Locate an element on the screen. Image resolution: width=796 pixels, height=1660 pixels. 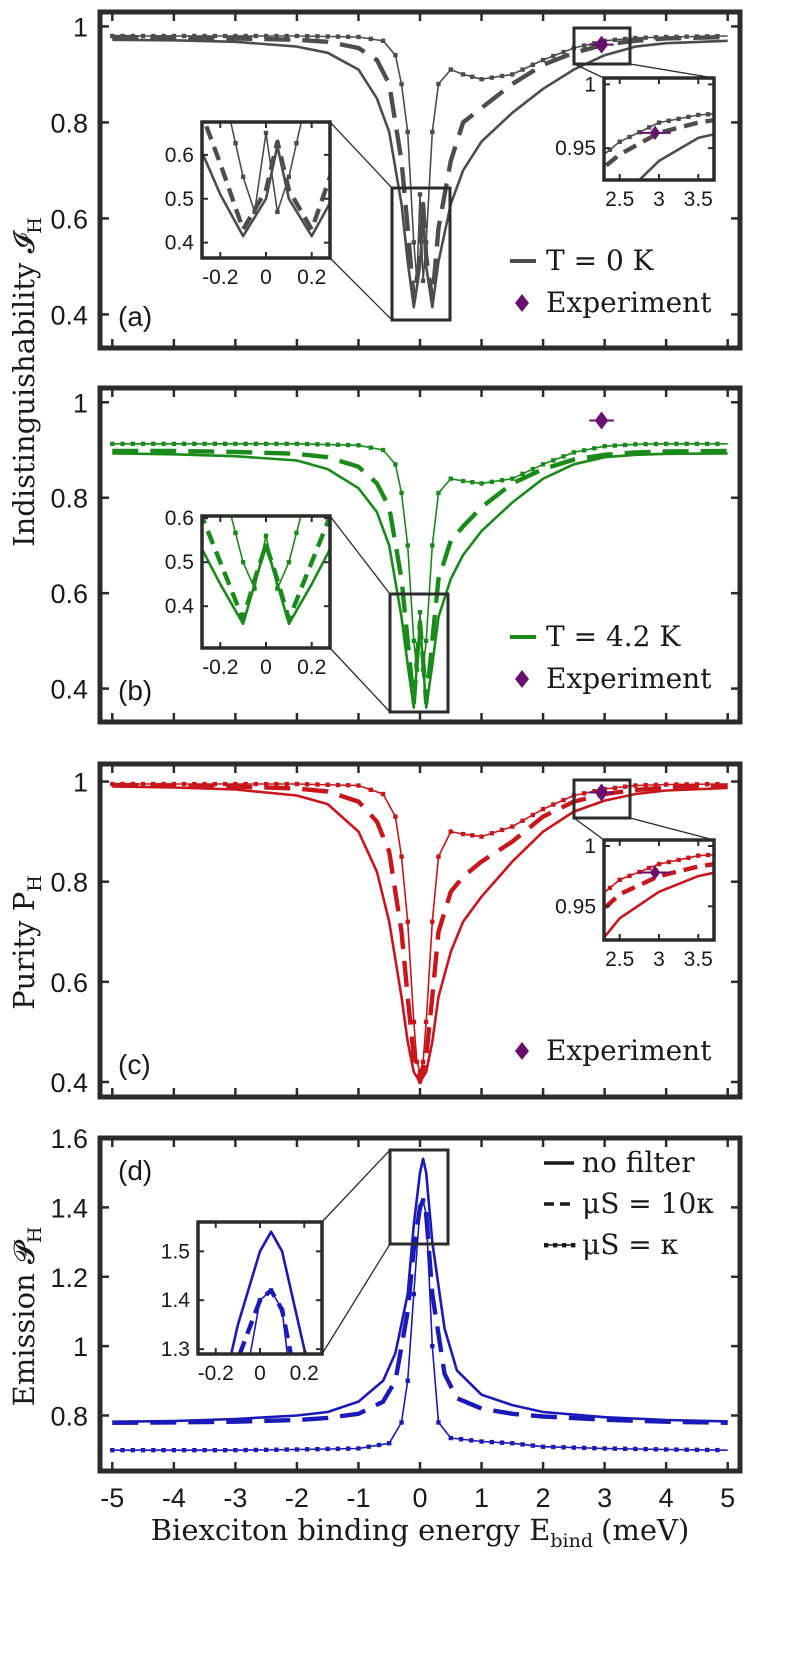
inset-experiment-point-a is located at coordinates (655, 132).